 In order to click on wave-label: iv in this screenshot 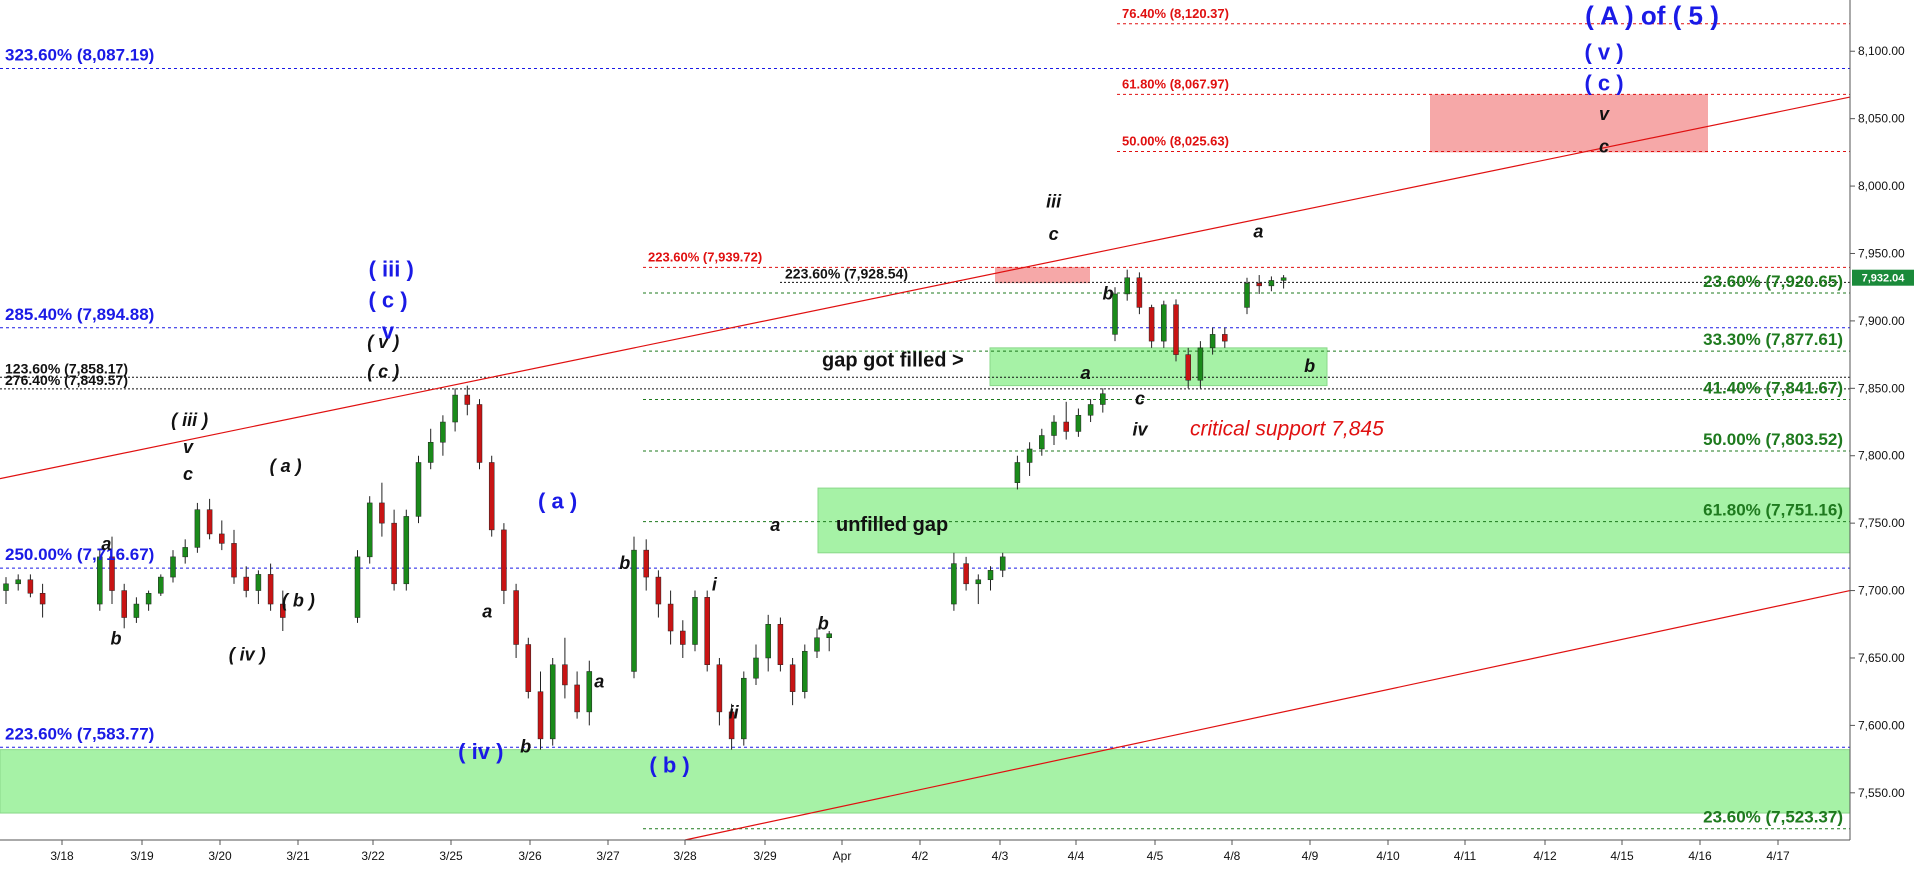, I will do `click(1140, 430)`.